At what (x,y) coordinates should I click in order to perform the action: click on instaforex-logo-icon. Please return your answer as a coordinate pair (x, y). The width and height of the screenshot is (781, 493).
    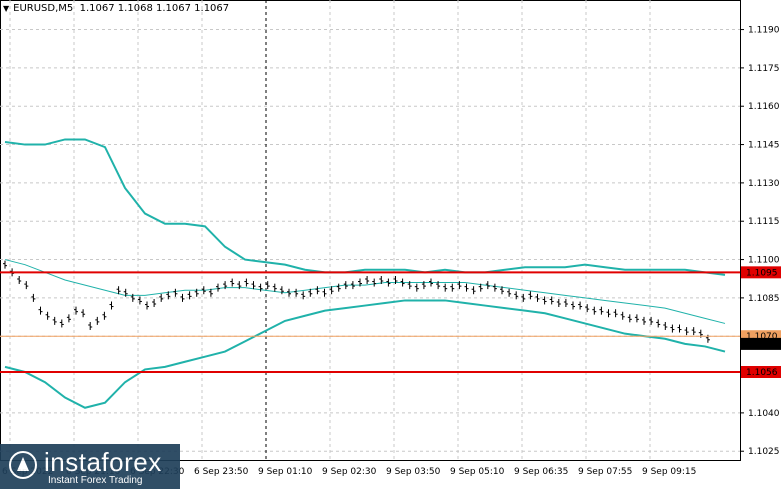
    Looking at the image, I should click on (23, 465).